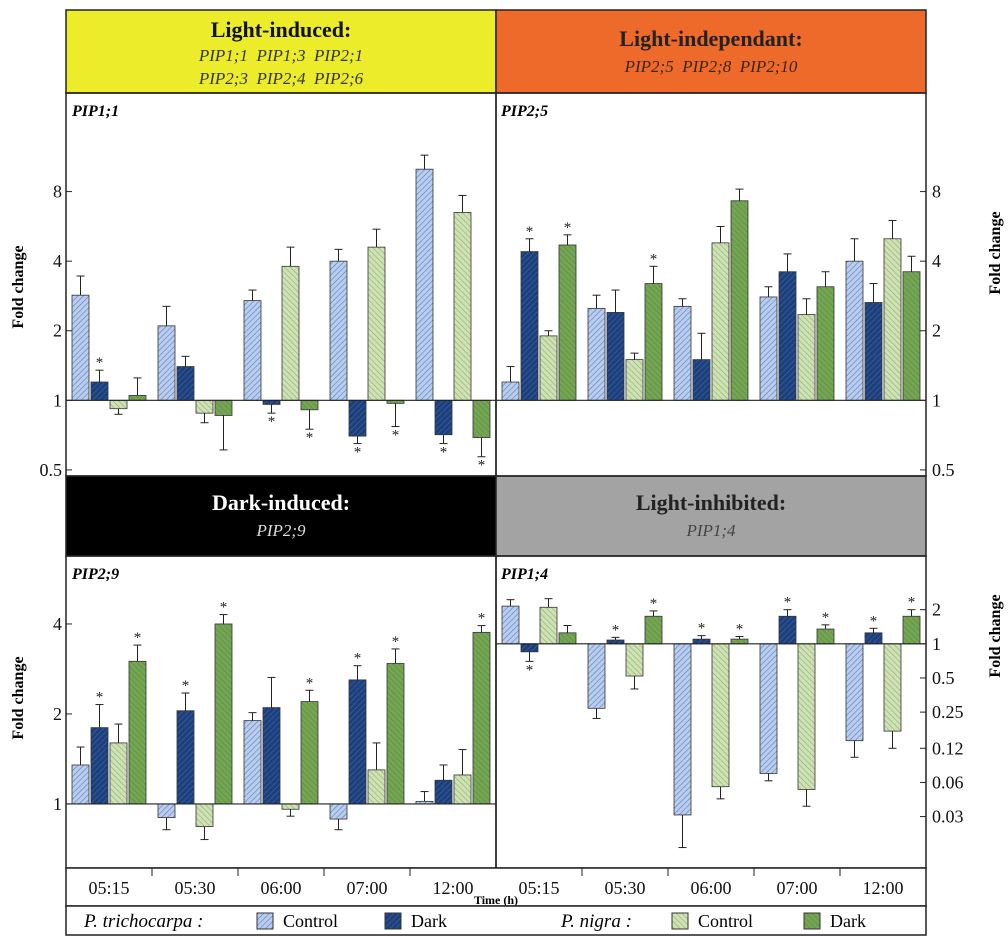 The height and width of the screenshot is (937, 1008). Describe the element at coordinates (725, 331) in the screenshot. I see `chart-pip2-5: 0.5 1 2 4 8 * * *` at that location.